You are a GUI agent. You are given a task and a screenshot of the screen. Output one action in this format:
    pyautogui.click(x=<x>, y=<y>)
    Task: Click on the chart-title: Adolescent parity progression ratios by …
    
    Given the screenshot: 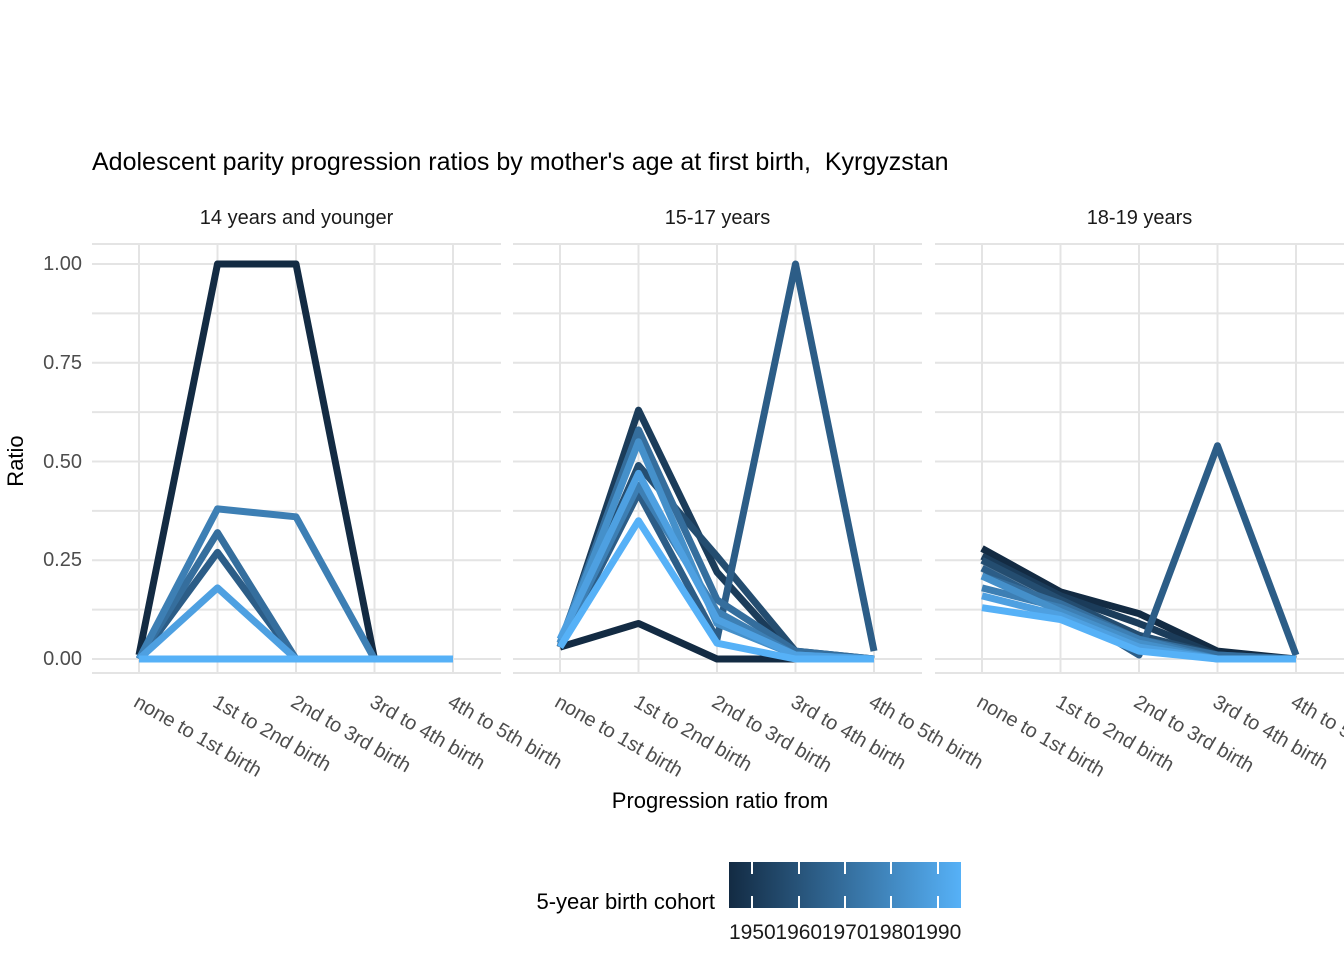 What is the action you would take?
    pyautogui.click(x=520, y=162)
    